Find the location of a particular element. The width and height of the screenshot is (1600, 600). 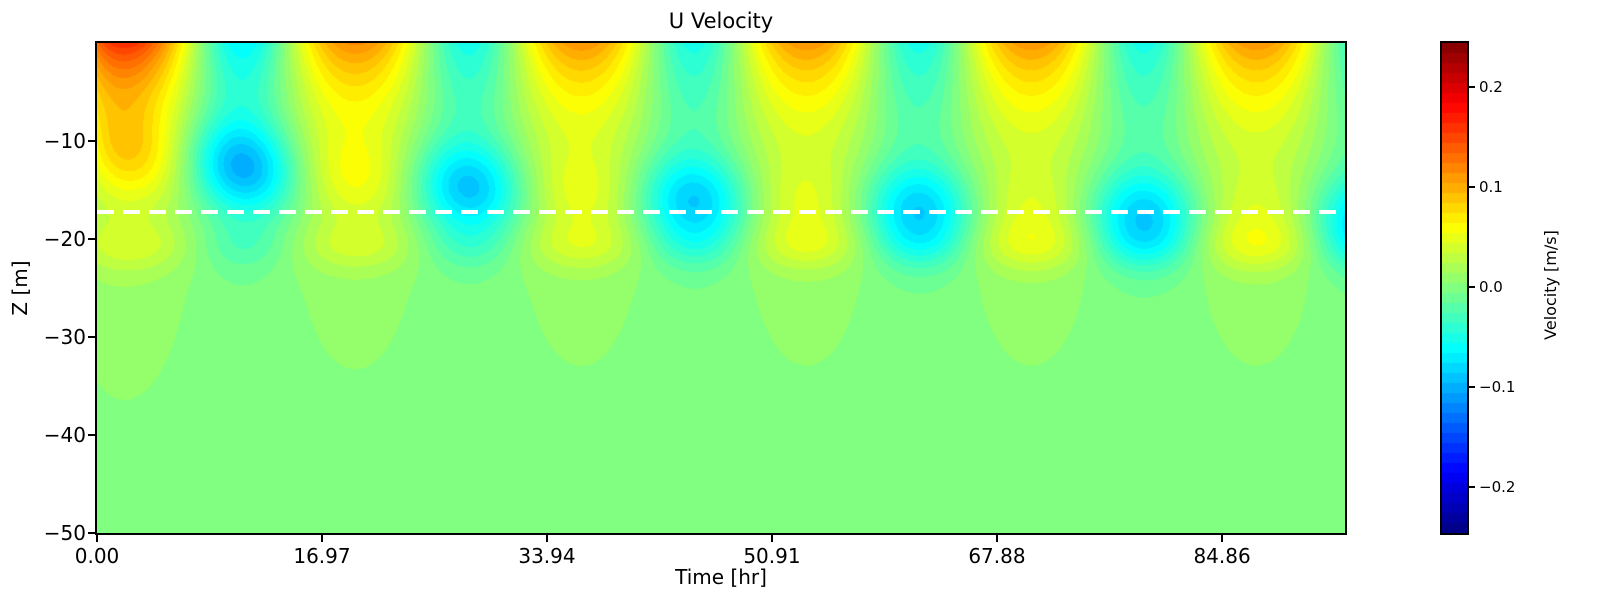

colorbar-label: Velocity [m/s] is located at coordinates (1550, 285).